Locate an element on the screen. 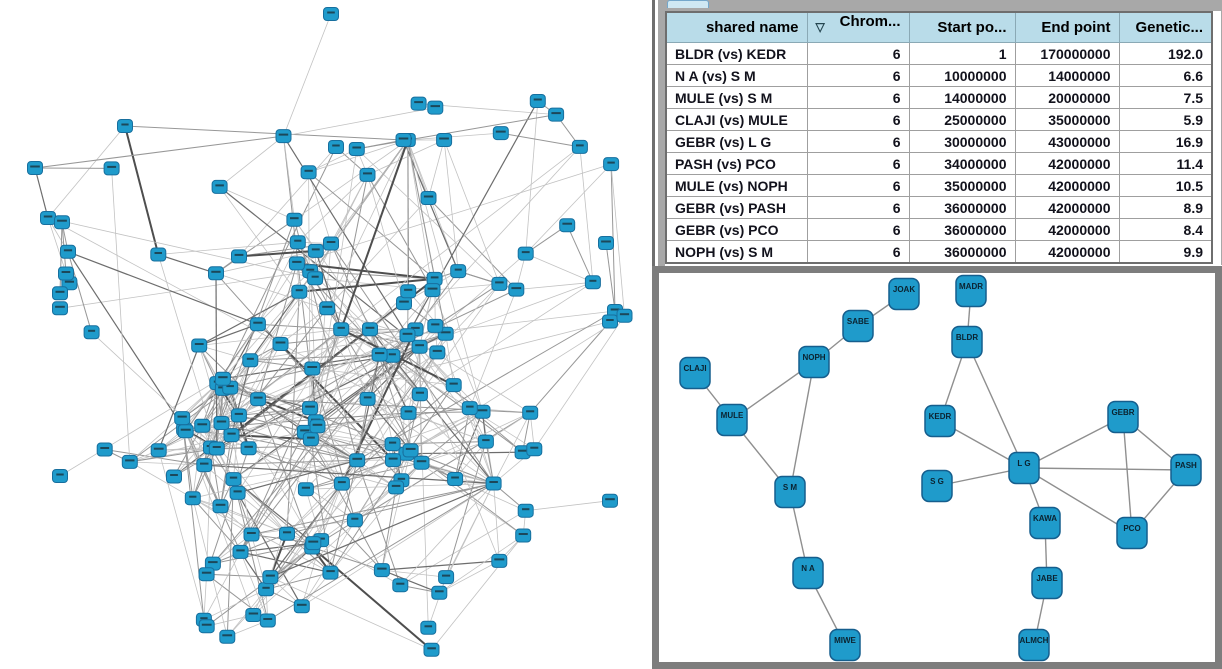 The image size is (1222, 669). graph-node-ALMCH: ALMCH is located at coordinates (1034, 645).